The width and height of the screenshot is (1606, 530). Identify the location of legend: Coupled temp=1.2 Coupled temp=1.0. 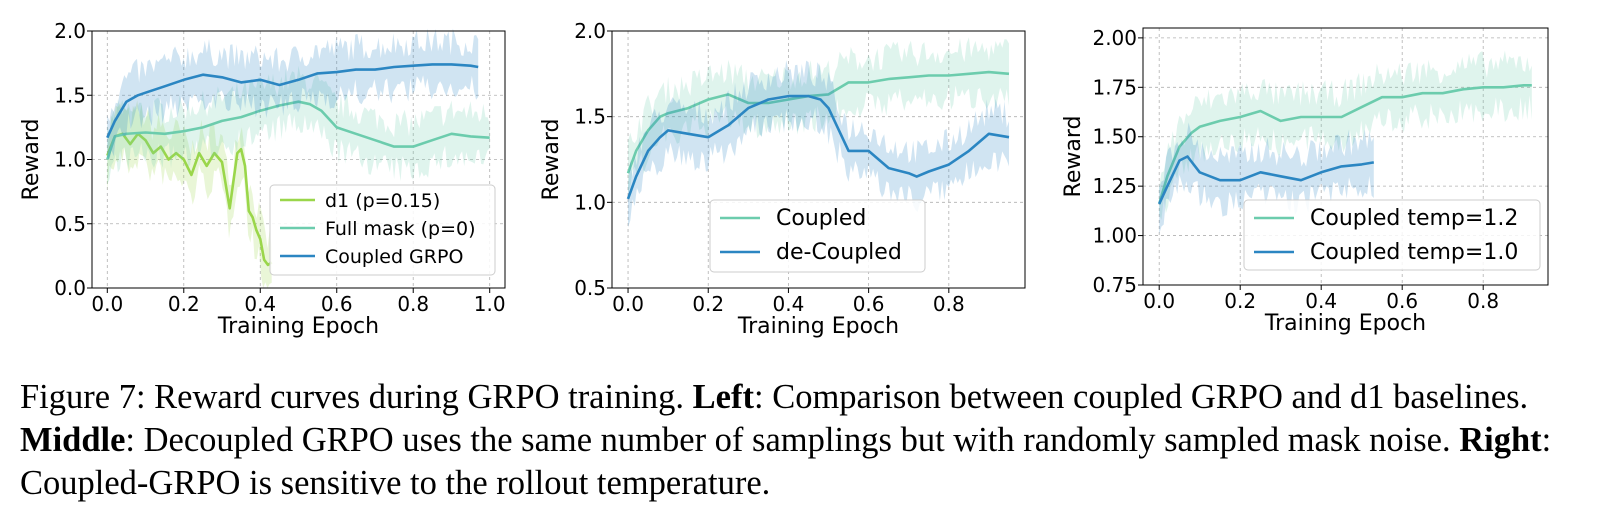
(1392, 235).